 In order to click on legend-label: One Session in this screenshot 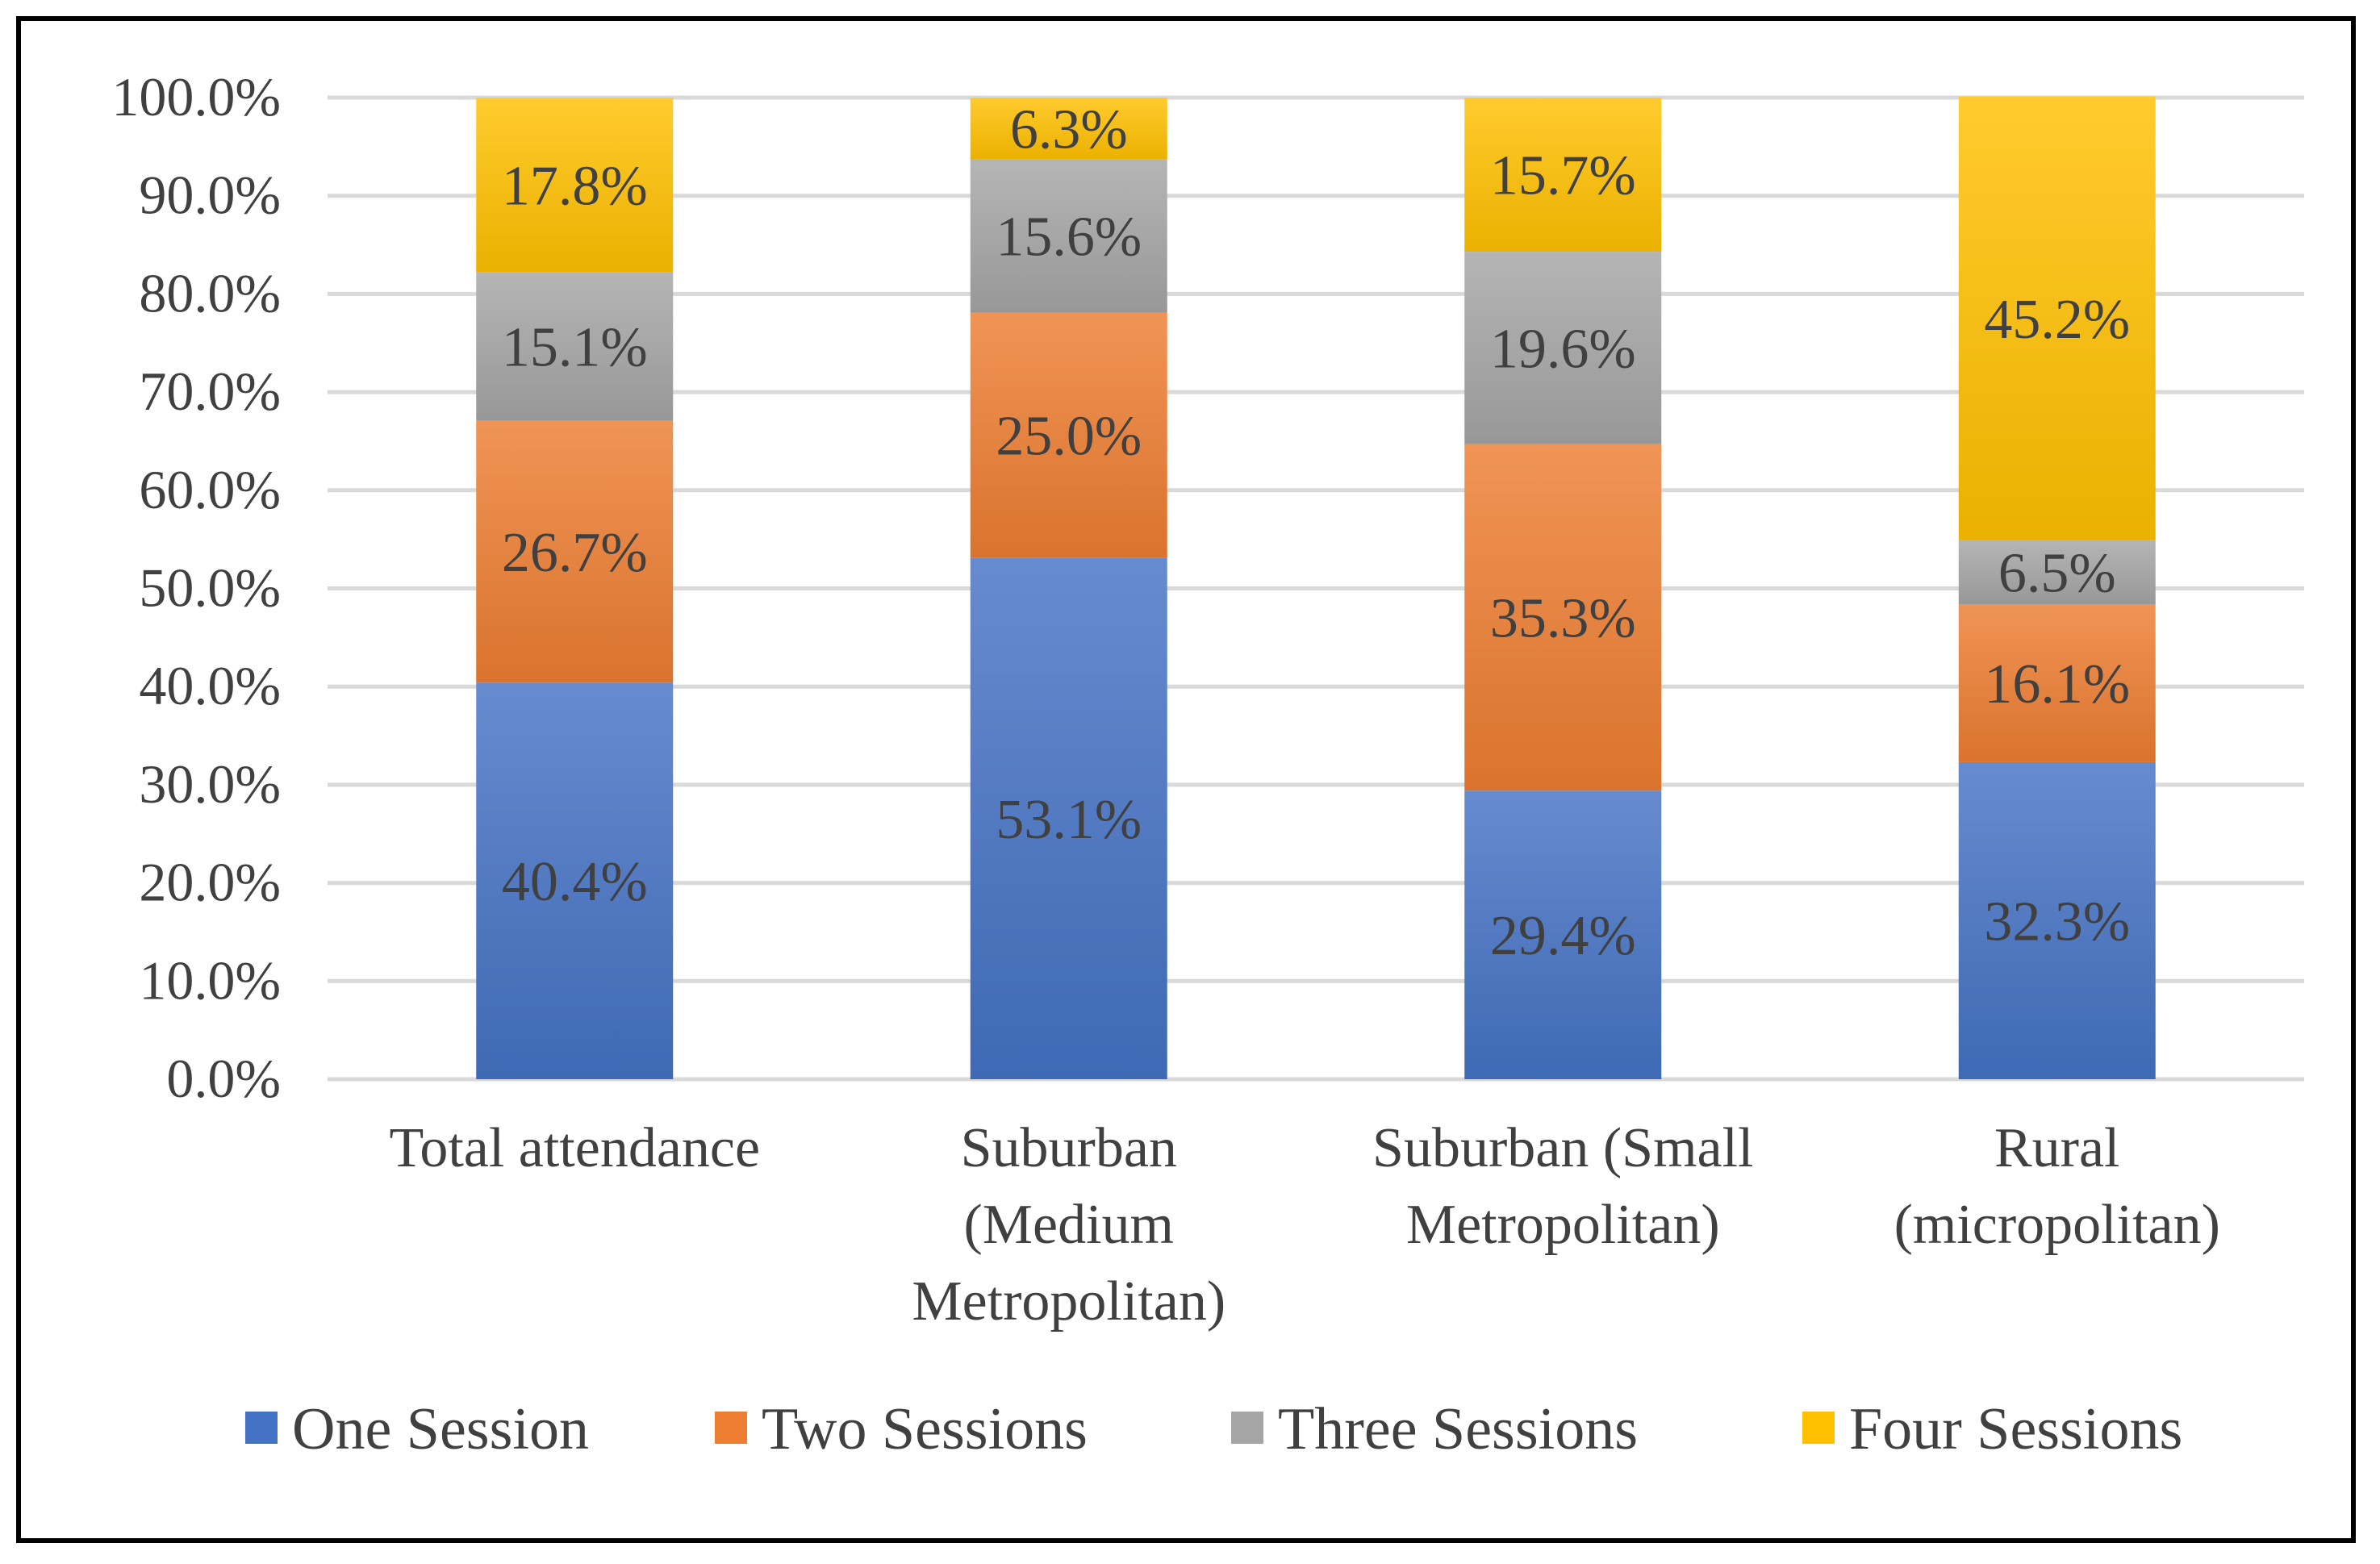, I will do `click(441, 1429)`.